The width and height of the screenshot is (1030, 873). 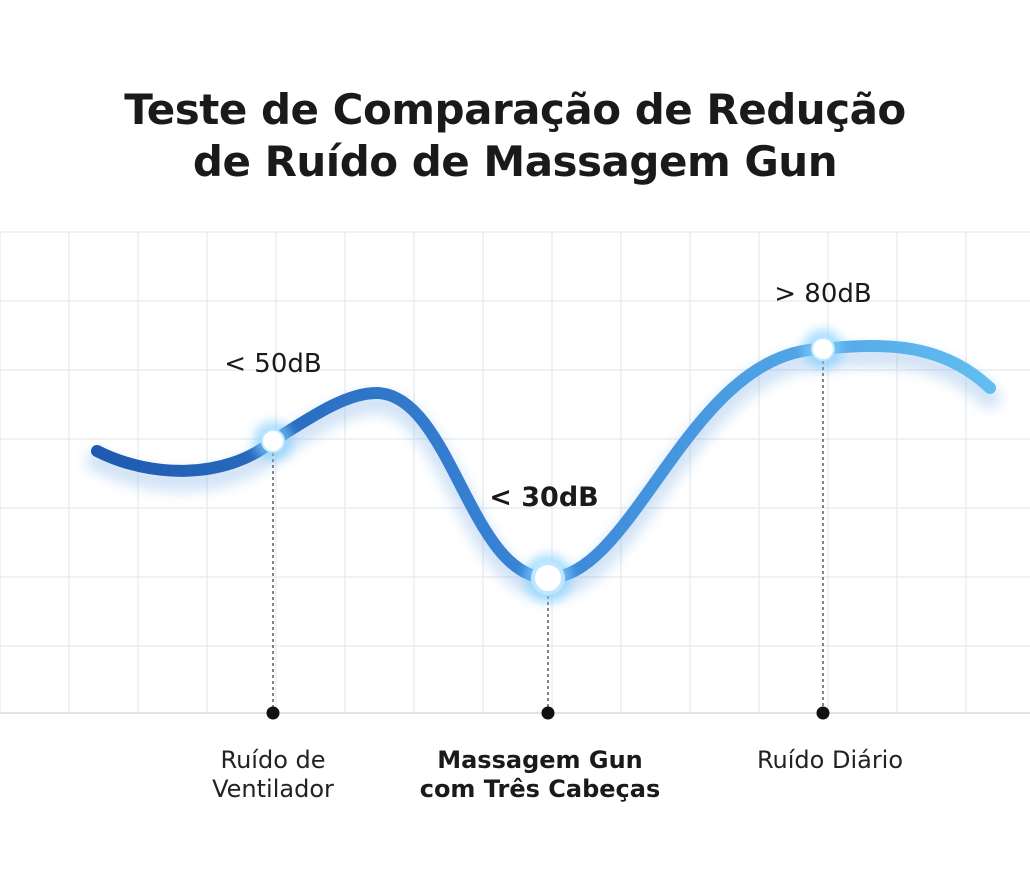 I want to click on chart-title-line-1: Teste de Comparação de Redução, so click(x=515, y=109).